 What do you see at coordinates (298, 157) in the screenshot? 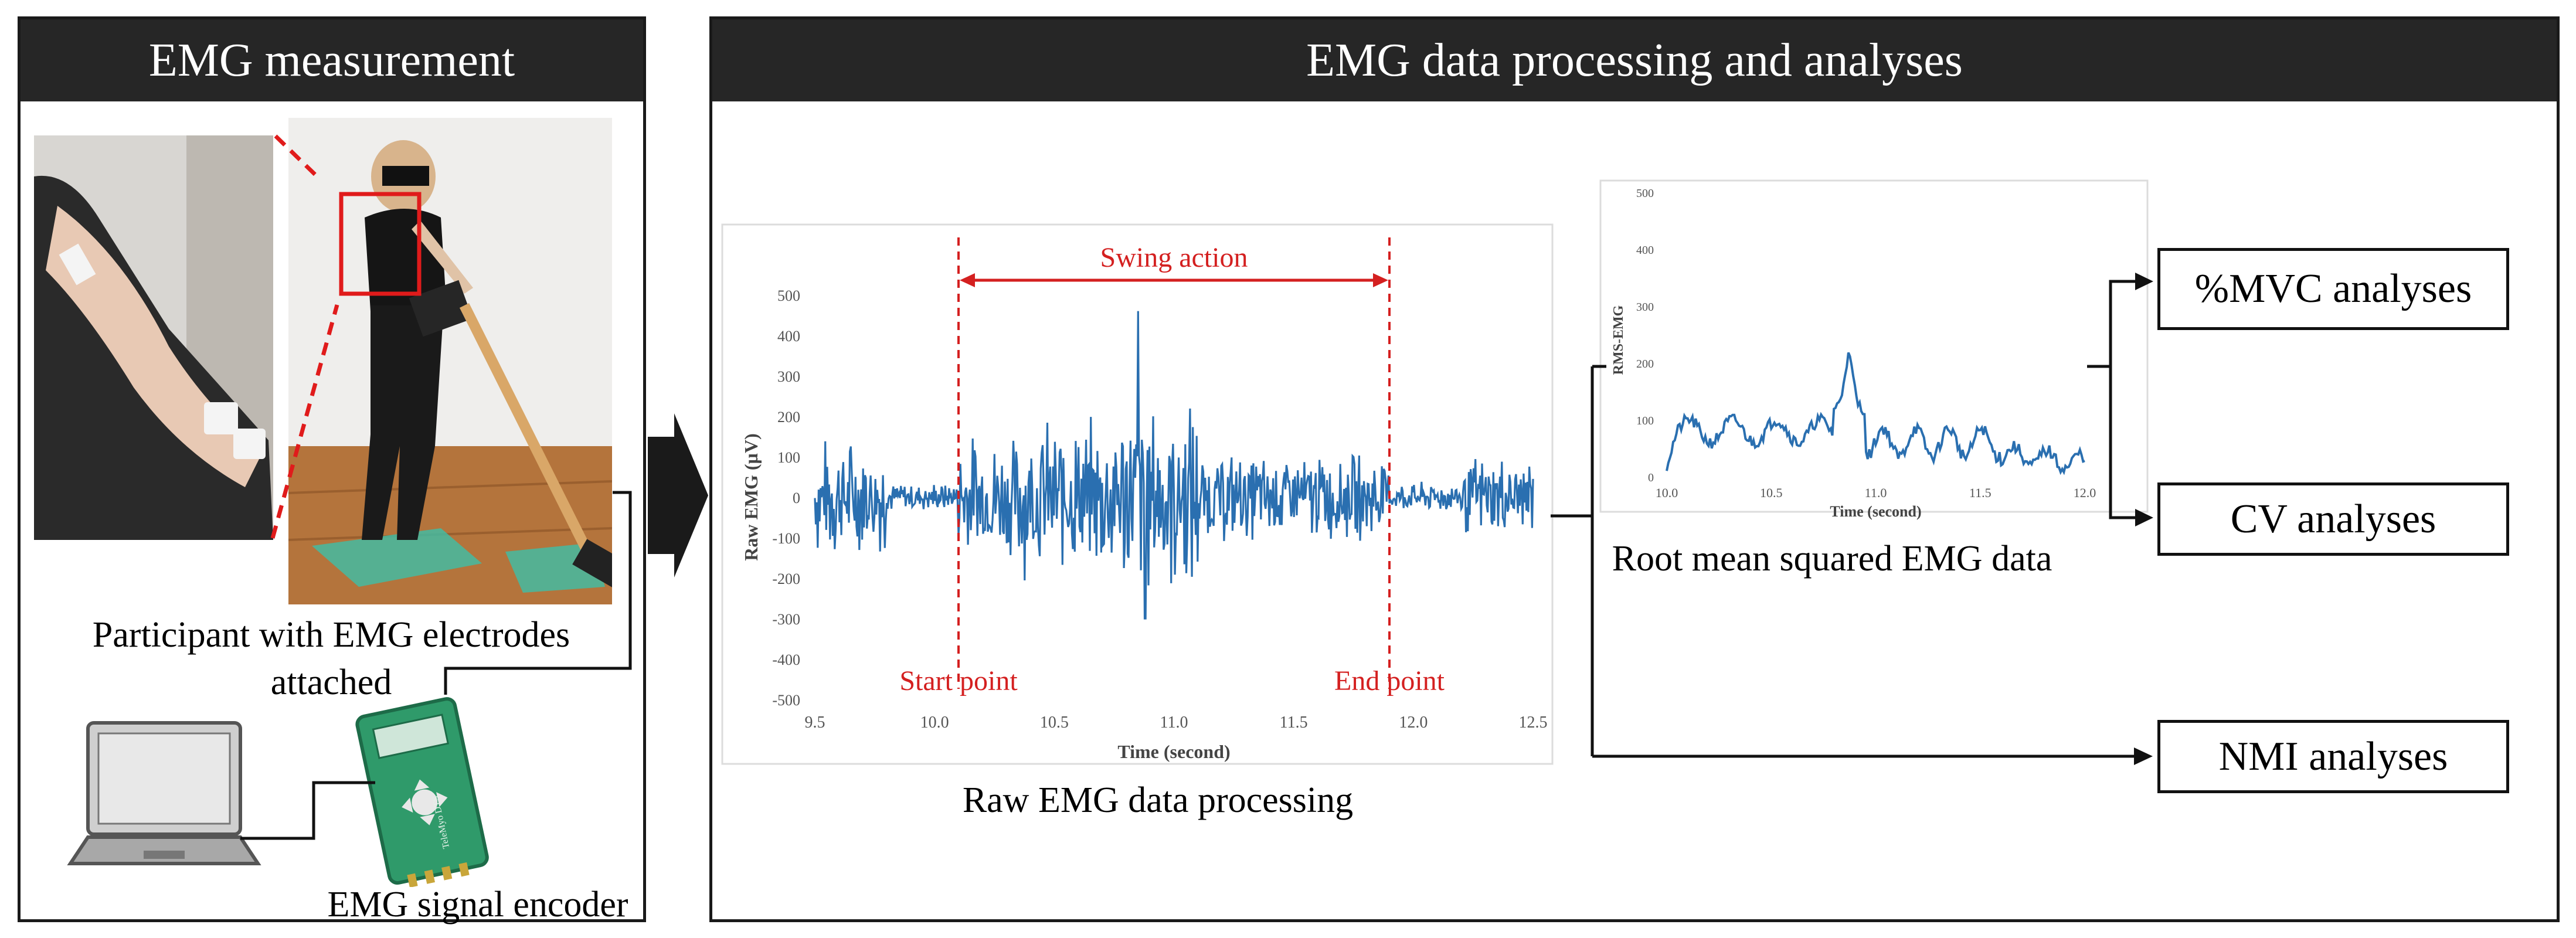
I see `zoom-line-top` at bounding box center [298, 157].